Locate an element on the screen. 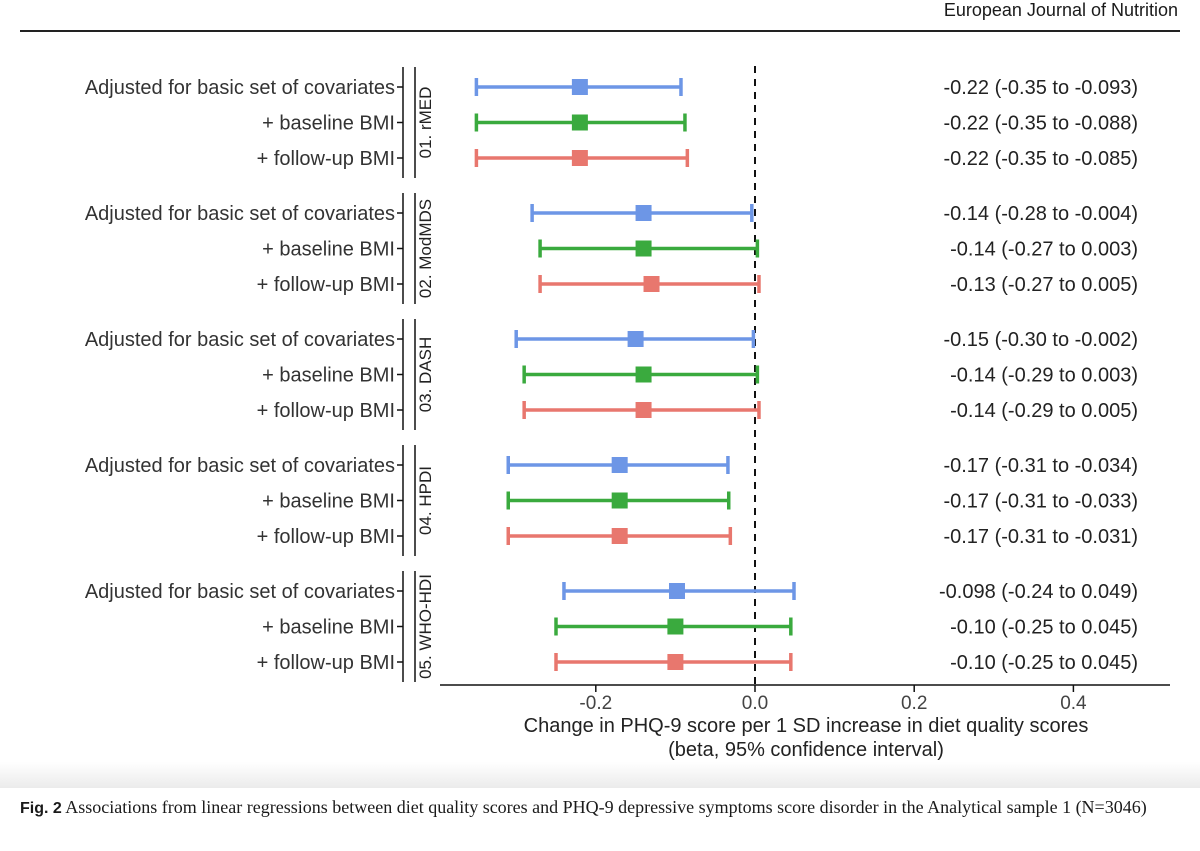 The image size is (1200, 851). x-tick-label: 0.4 is located at coordinates (1073, 703).